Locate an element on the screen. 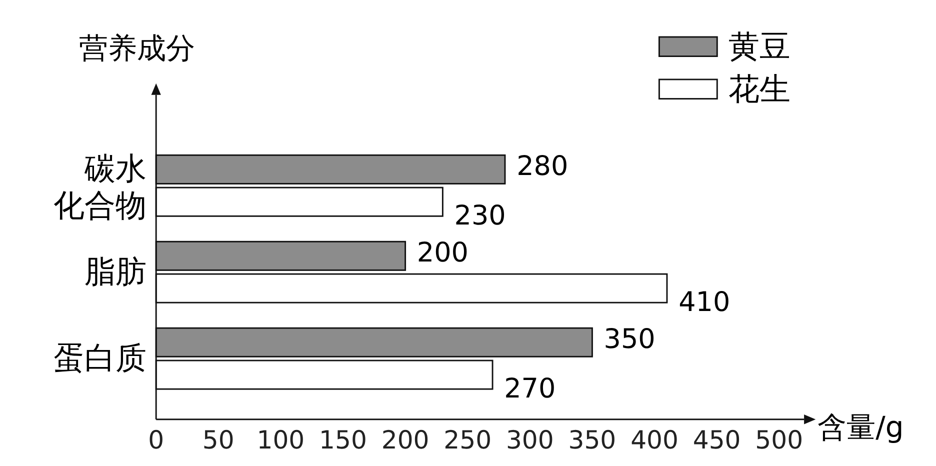  x-tick-label: 200 is located at coordinates (405, 439).